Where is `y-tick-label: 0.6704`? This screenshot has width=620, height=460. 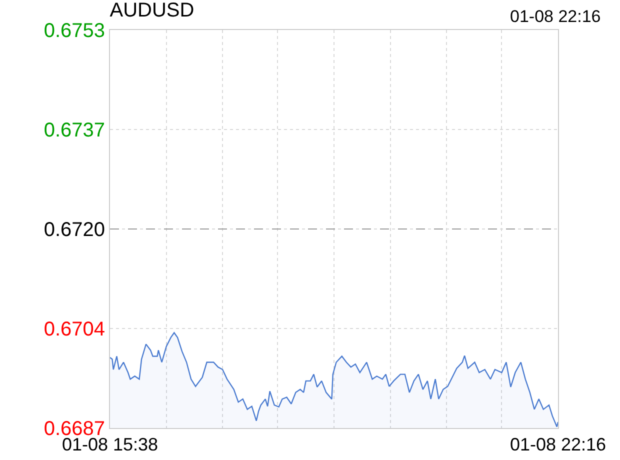
y-tick-label: 0.6704 is located at coordinates (74, 329).